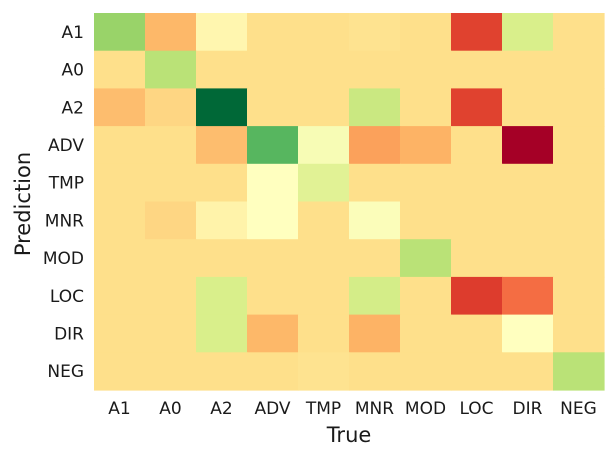  Describe the element at coordinates (120, 296) in the screenshot. I see `heatmap-cell-loc-a1` at that location.